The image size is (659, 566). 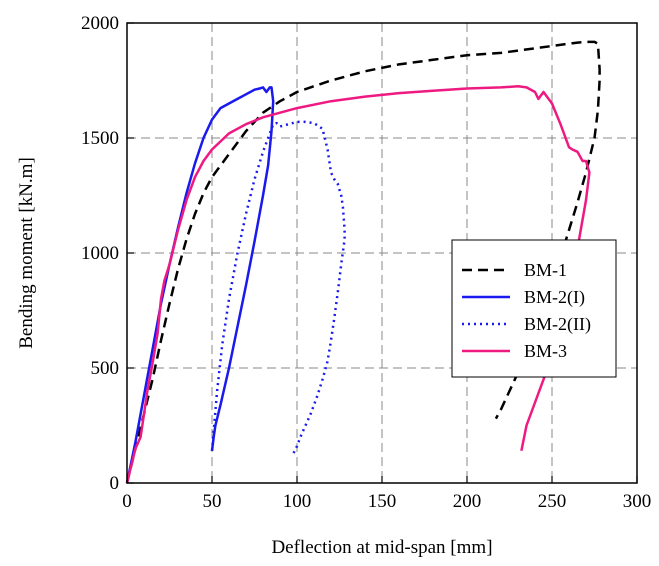 What do you see at coordinates (278, 287) in the screenshot?
I see `series-line-bm-2-ii` at bounding box center [278, 287].